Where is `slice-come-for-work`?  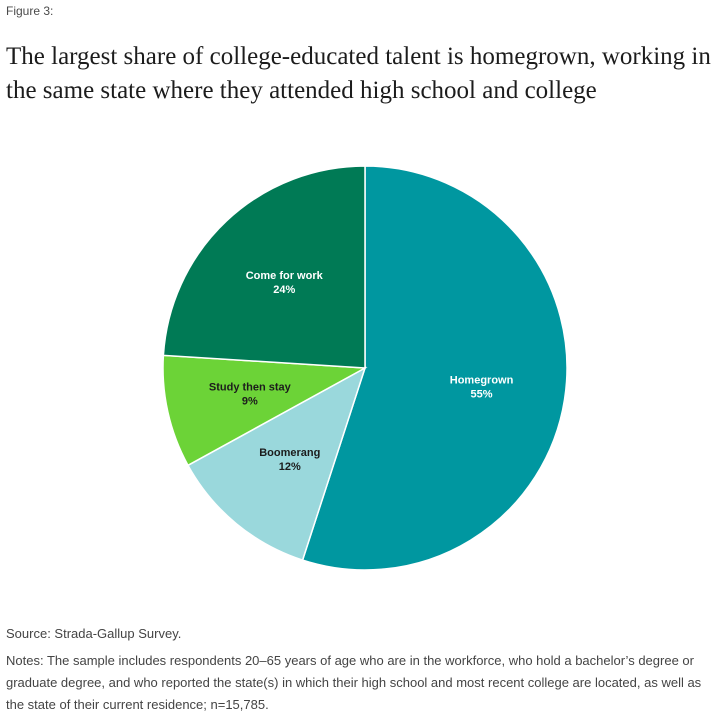
slice-come-for-work is located at coordinates (264, 267).